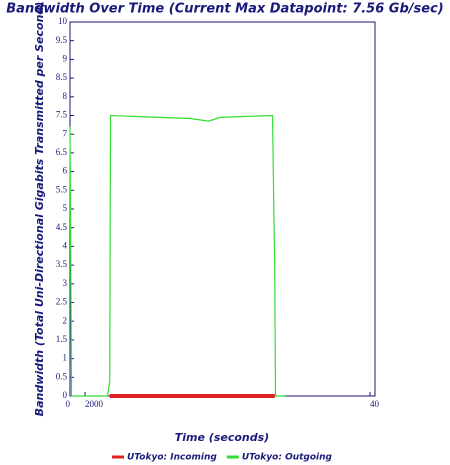  What do you see at coordinates (68, 404) in the screenshot?
I see `x-tick-label: 0` at bounding box center [68, 404].